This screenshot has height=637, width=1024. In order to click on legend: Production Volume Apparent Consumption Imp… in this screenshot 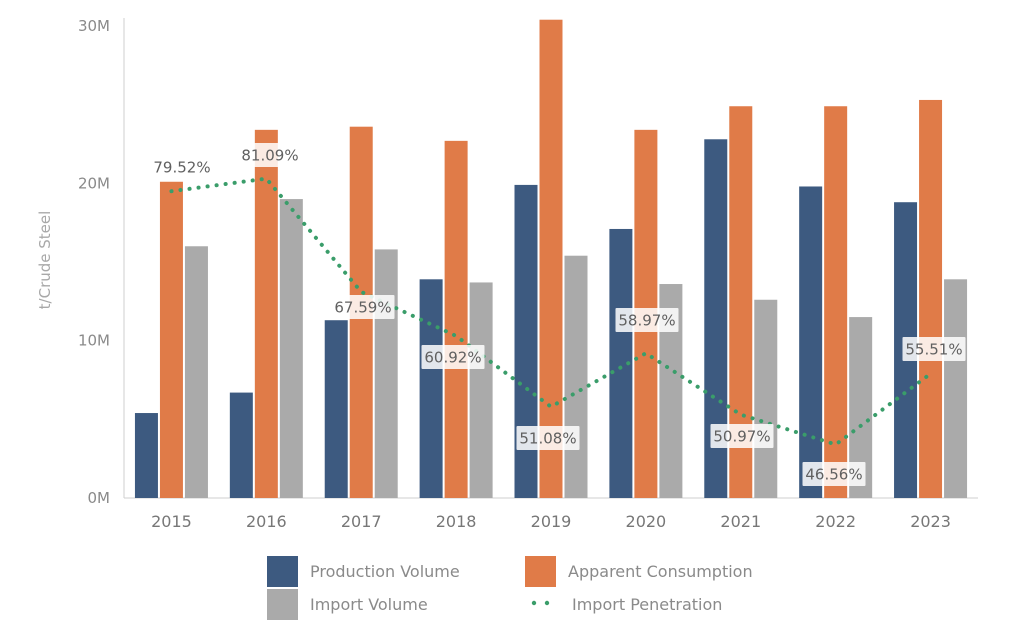, I will do `click(510, 588)`.